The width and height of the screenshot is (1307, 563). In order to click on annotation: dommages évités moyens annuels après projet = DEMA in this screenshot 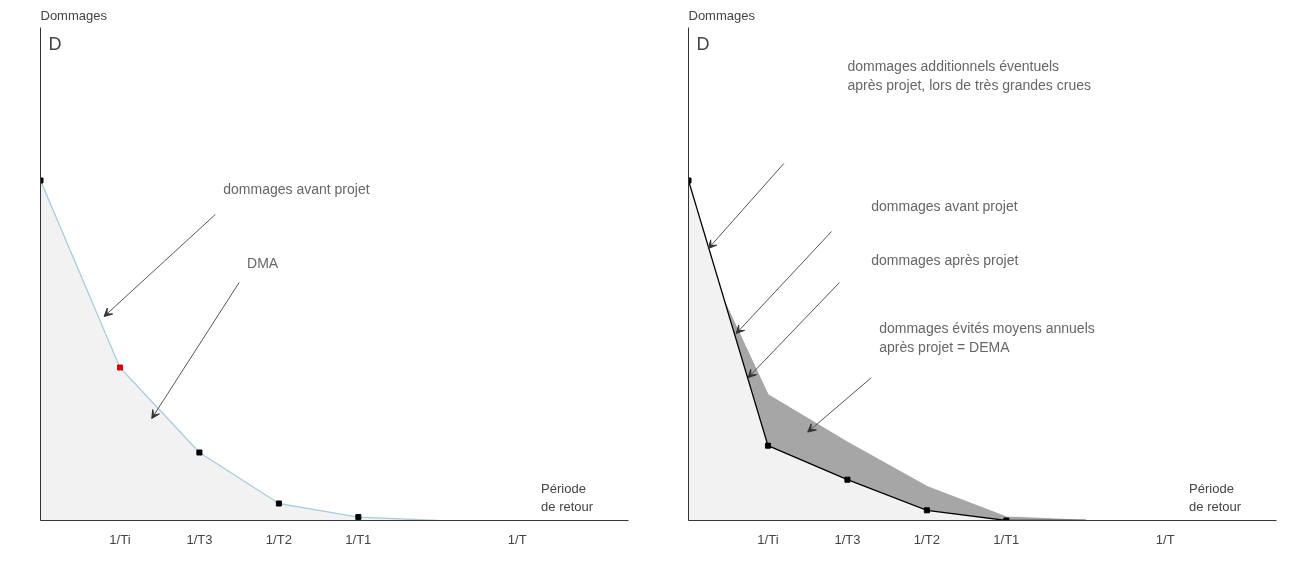, I will do `click(987, 337)`.